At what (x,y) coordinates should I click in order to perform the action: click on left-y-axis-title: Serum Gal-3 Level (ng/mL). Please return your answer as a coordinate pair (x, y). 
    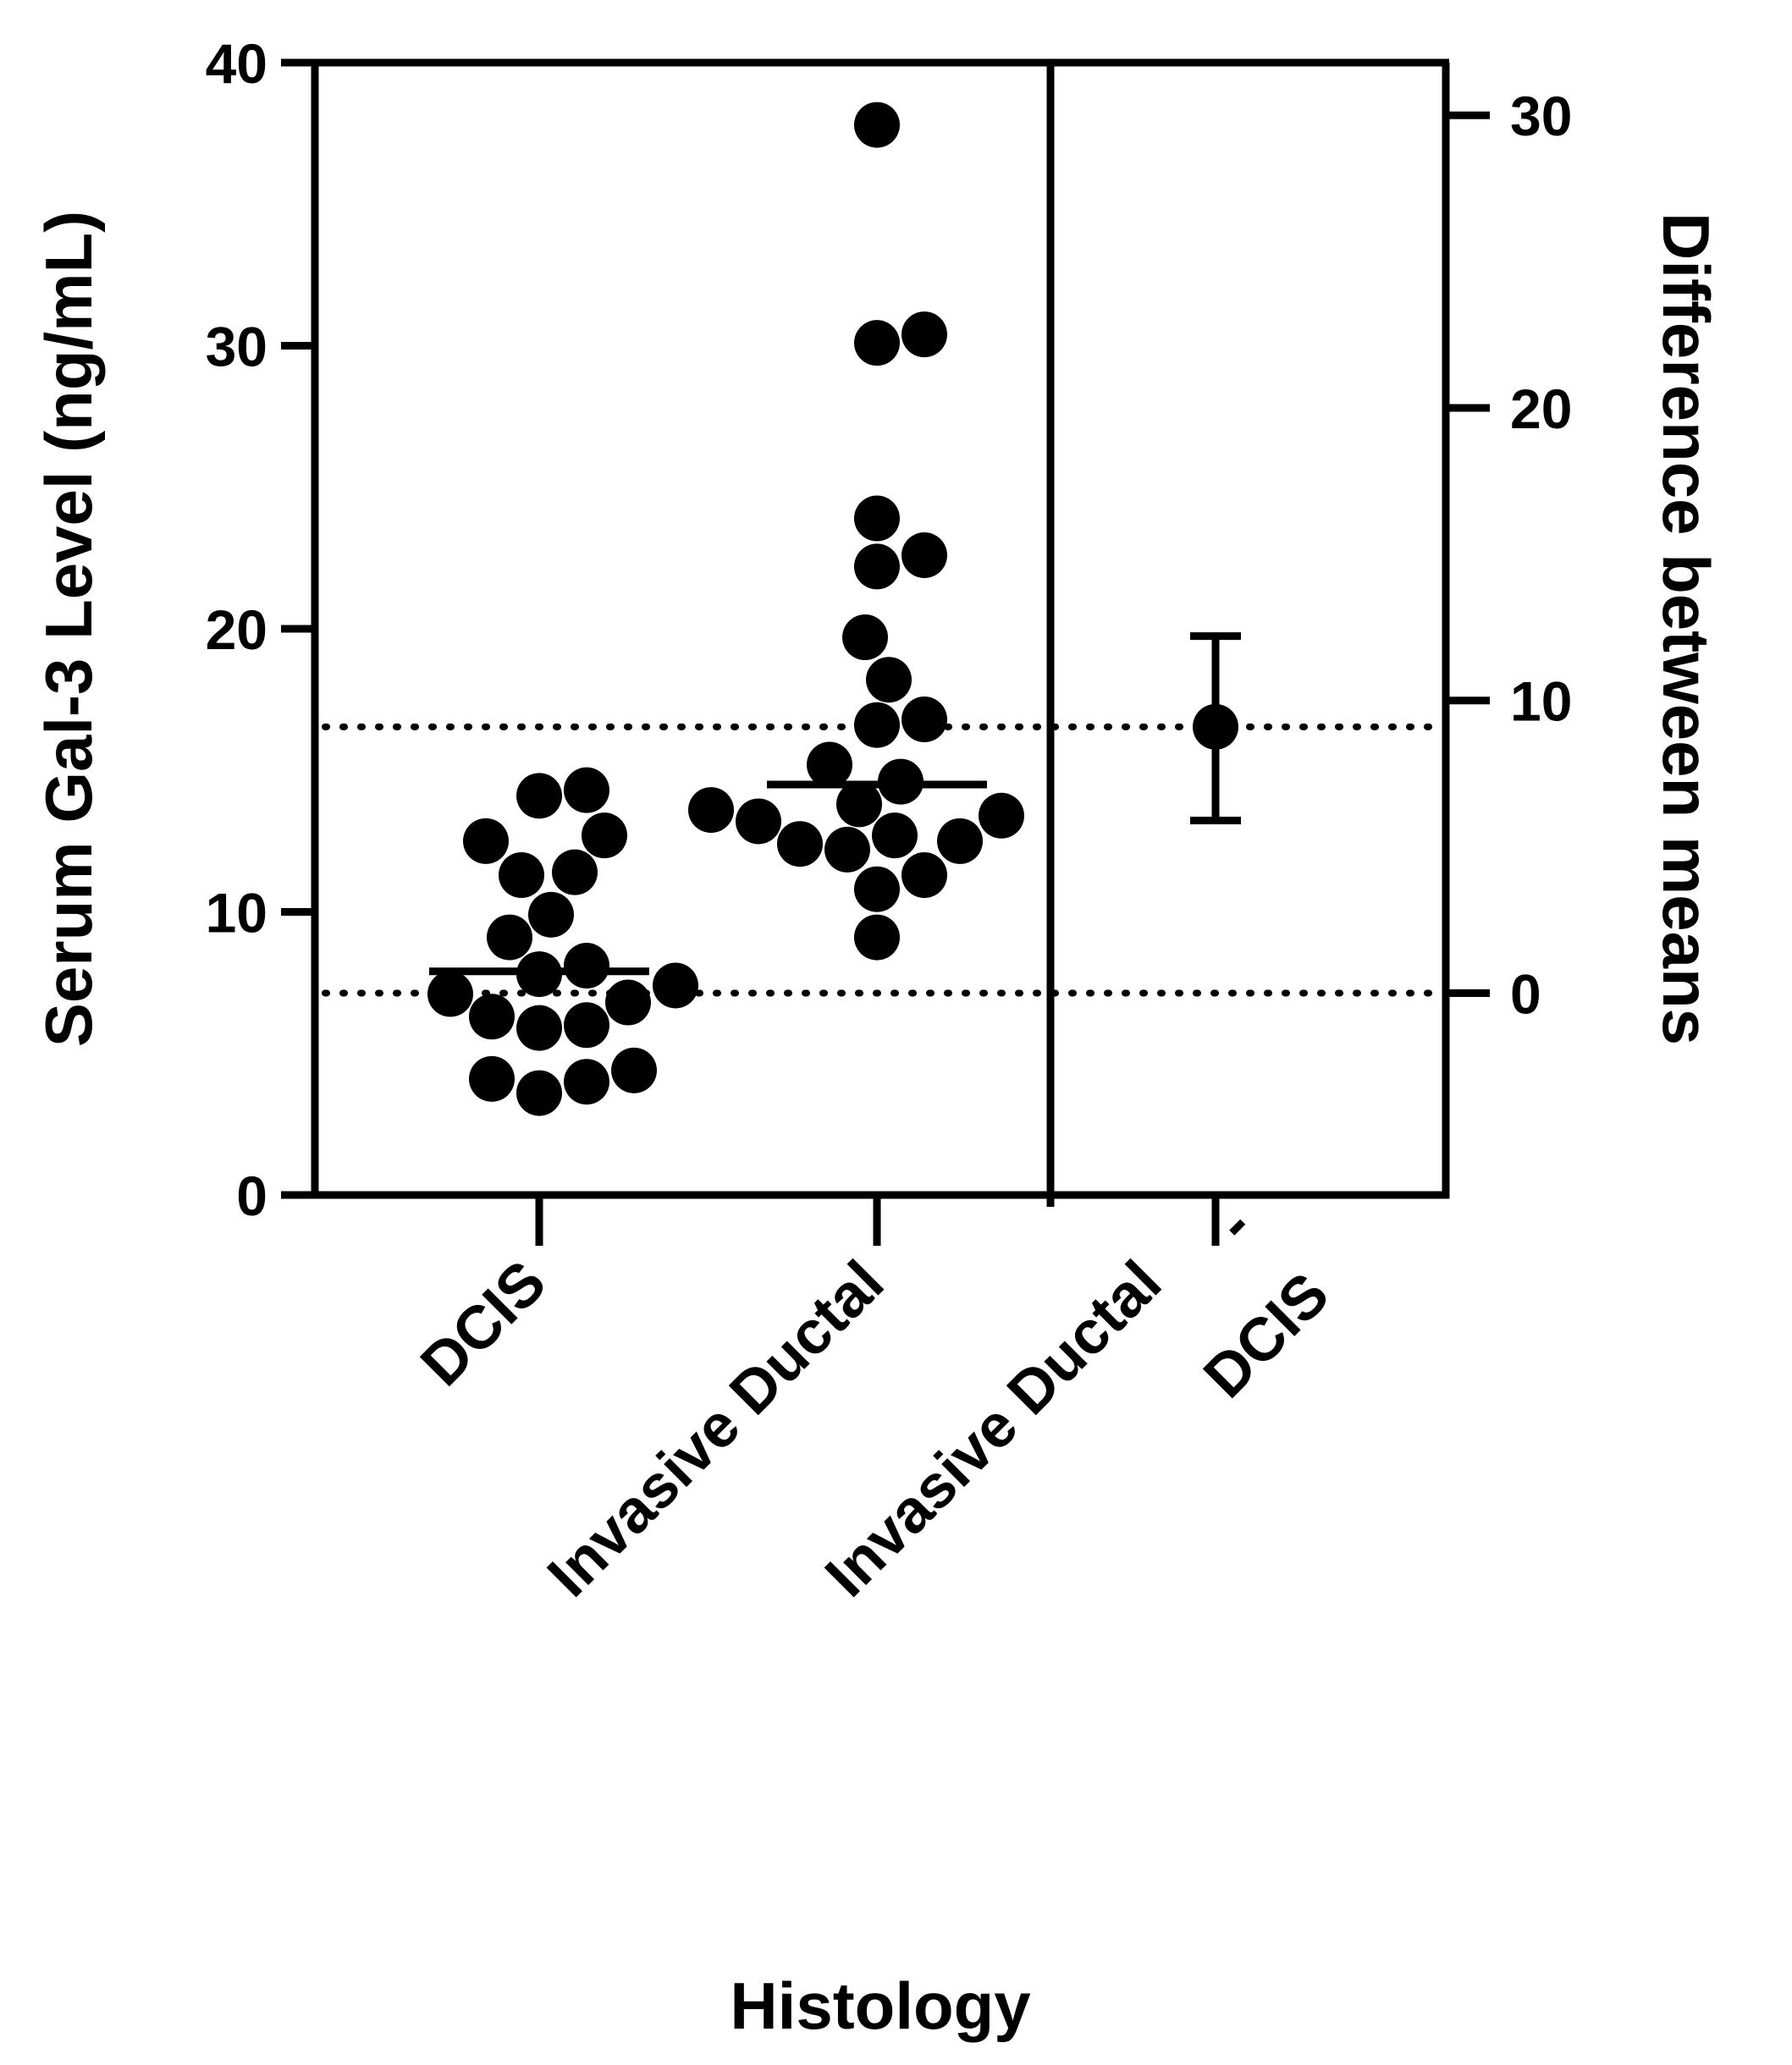
    Looking at the image, I should click on (68, 629).